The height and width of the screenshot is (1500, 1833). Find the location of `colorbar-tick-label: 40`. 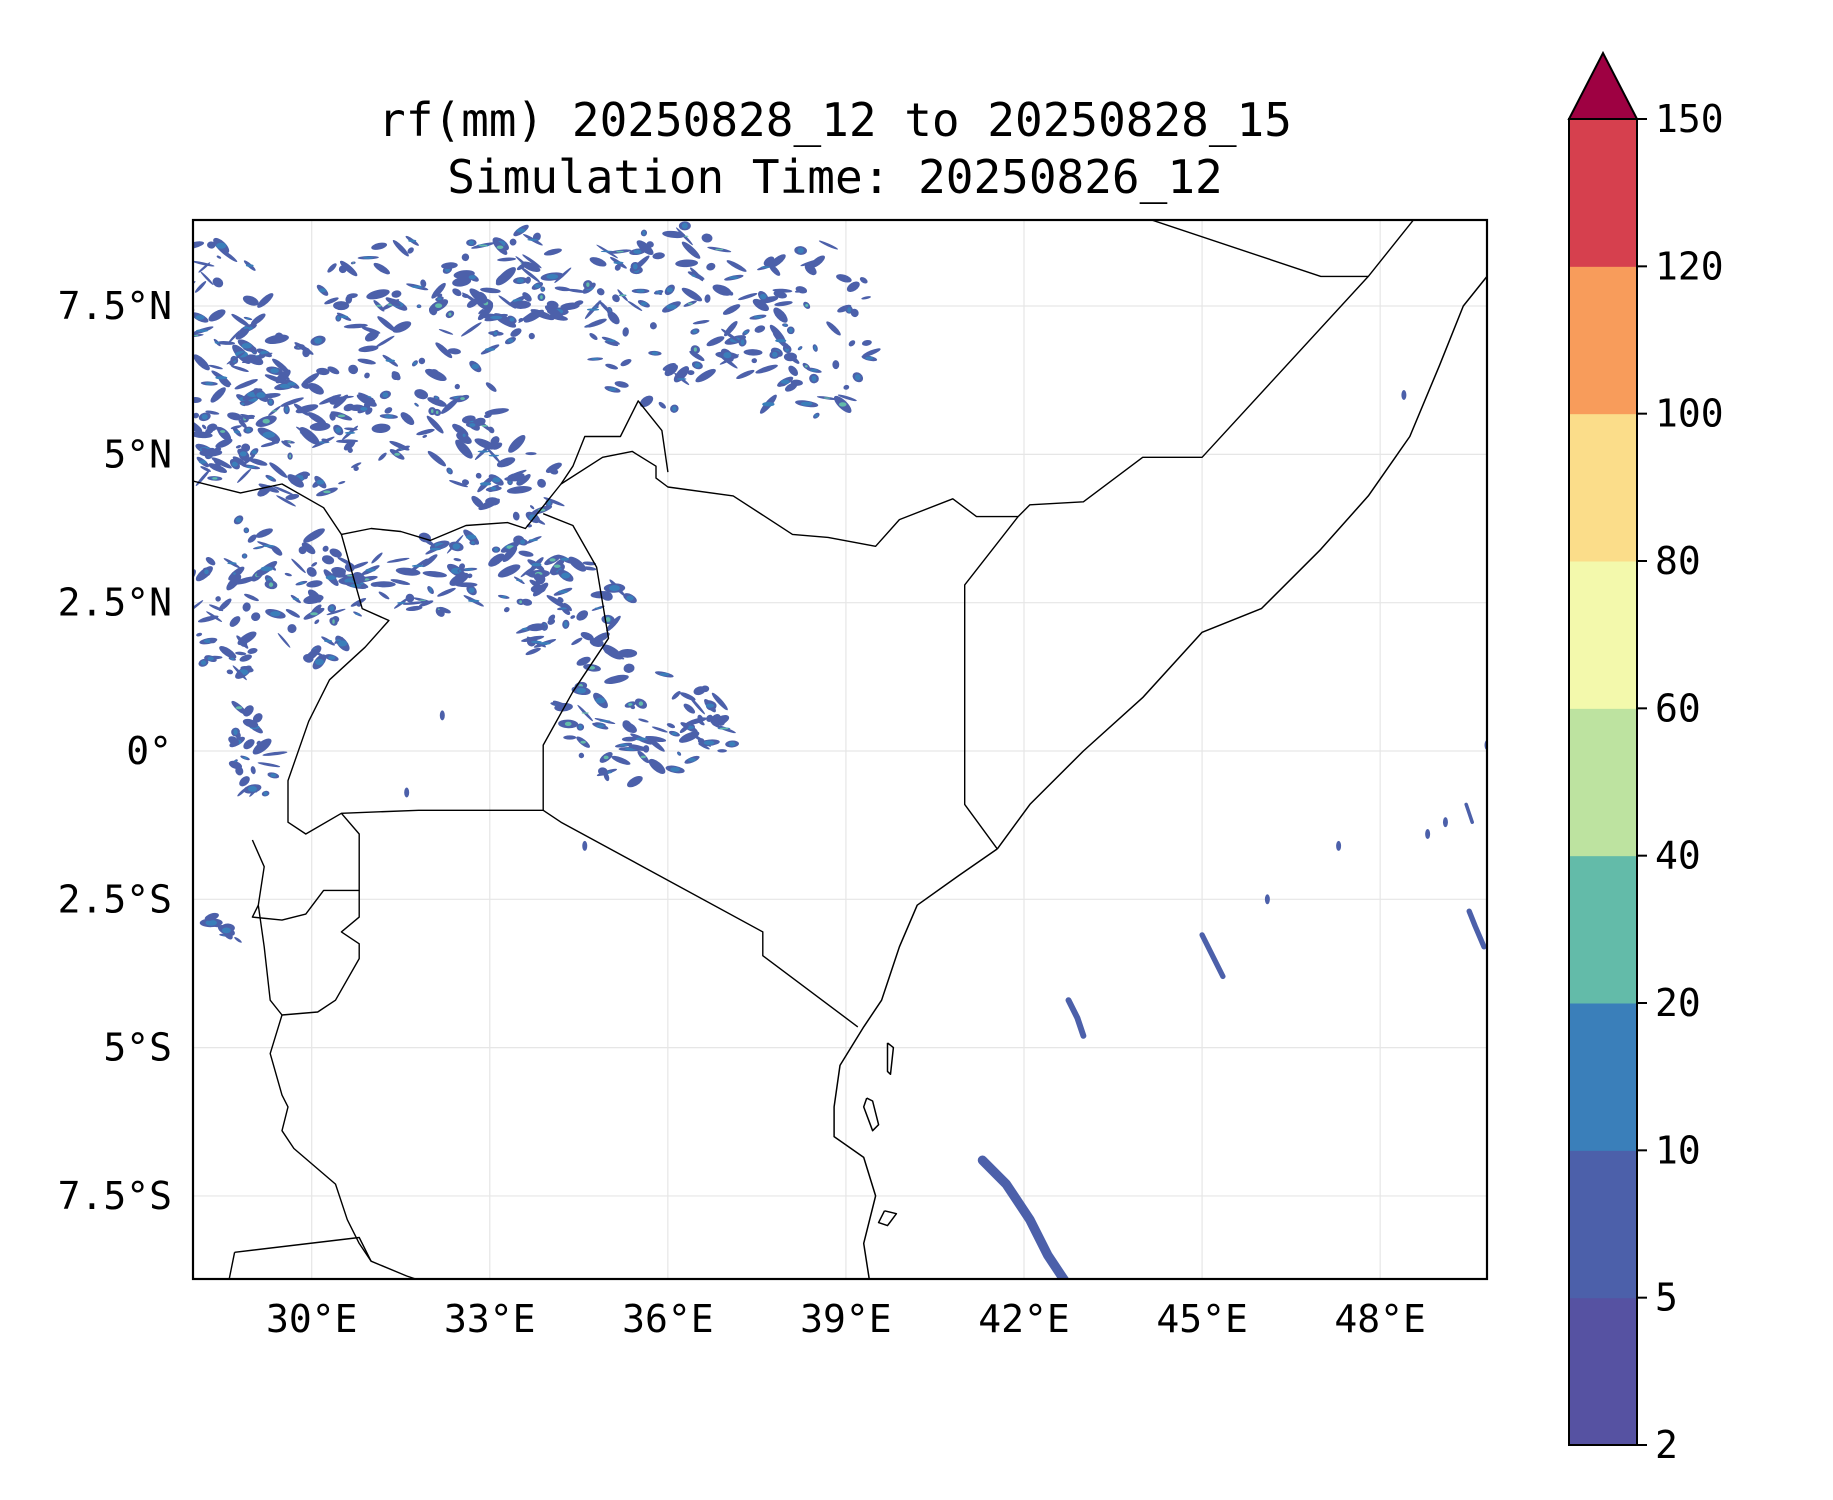

colorbar-tick-label: 40 is located at coordinates (1678, 856).